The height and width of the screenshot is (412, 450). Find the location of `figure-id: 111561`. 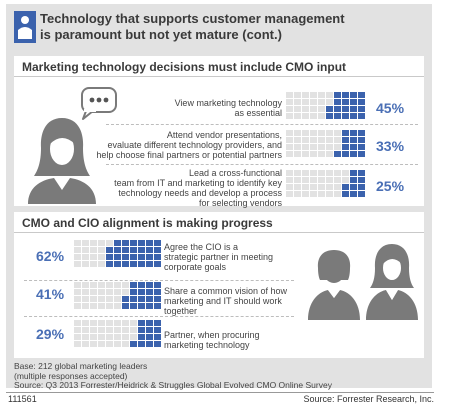

figure-id: 111561 is located at coordinates (22, 399).